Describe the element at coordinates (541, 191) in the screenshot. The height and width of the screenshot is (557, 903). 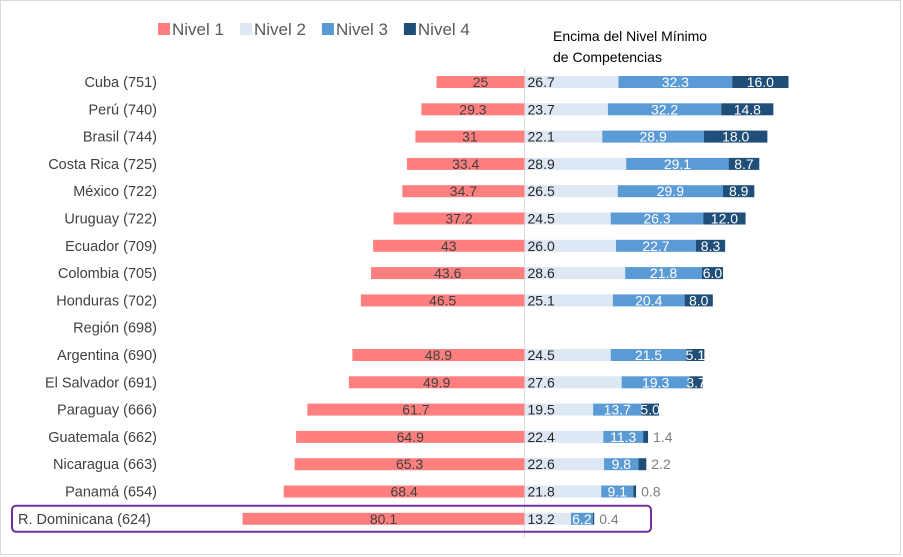
I see `value-label-nivel-2-mexico-722: 26.5` at that location.